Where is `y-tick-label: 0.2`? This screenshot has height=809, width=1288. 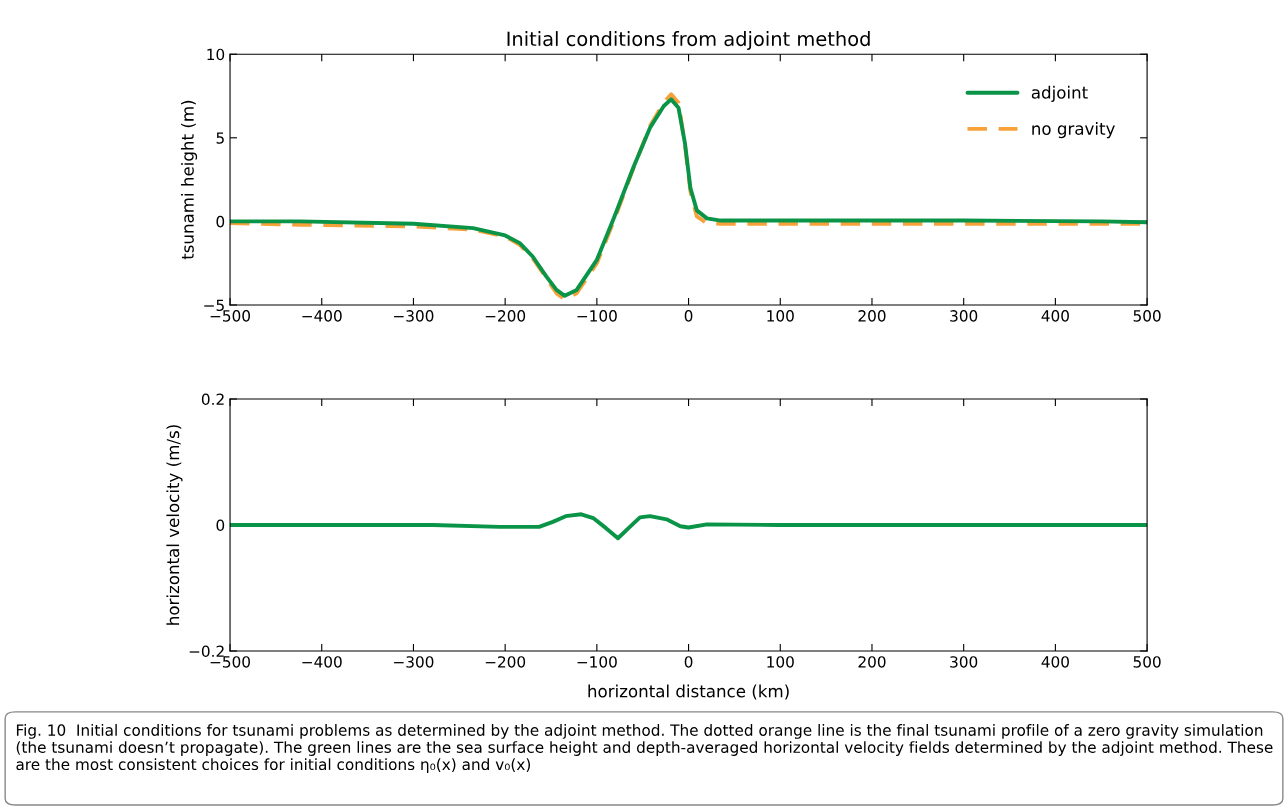 y-tick-label: 0.2 is located at coordinates (212, 399).